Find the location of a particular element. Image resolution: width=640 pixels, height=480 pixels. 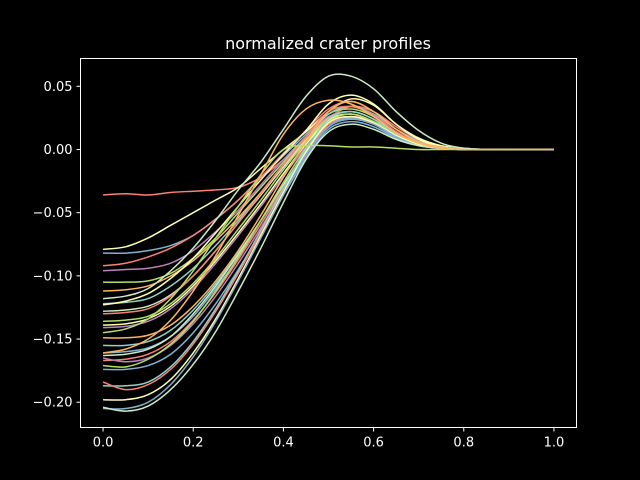

y-tick-label: −0.05 is located at coordinates (53, 213).